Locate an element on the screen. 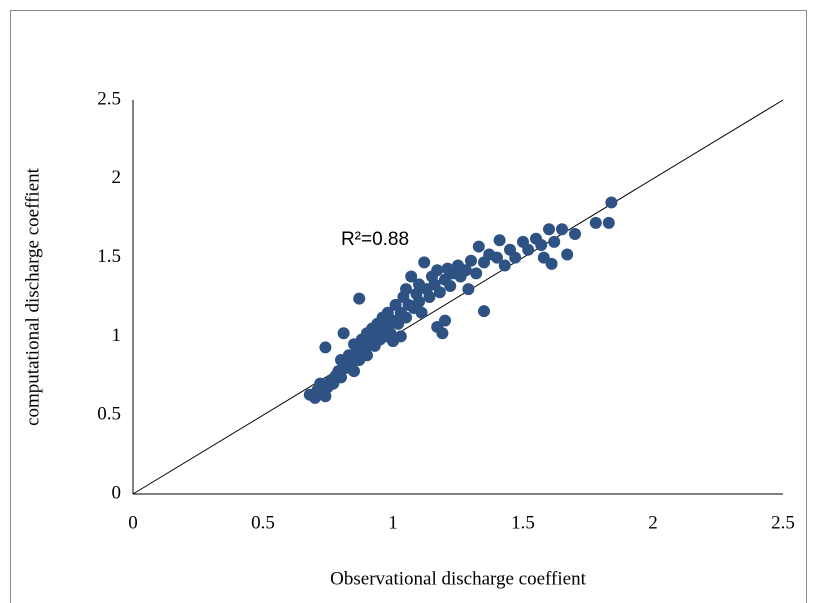 The width and height of the screenshot is (817, 603). x-tick-label: 1 is located at coordinates (393, 522).